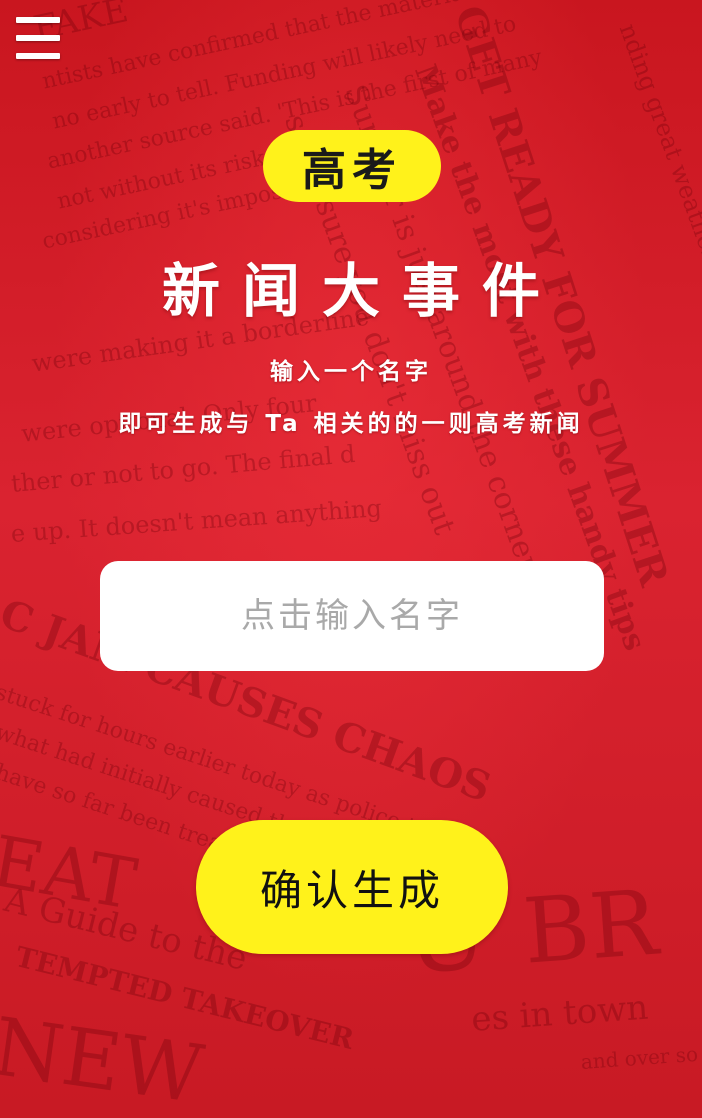 This screenshot has width=702, height=1118. I want to click on confirm-generate-button: 确认生成, so click(352, 887).